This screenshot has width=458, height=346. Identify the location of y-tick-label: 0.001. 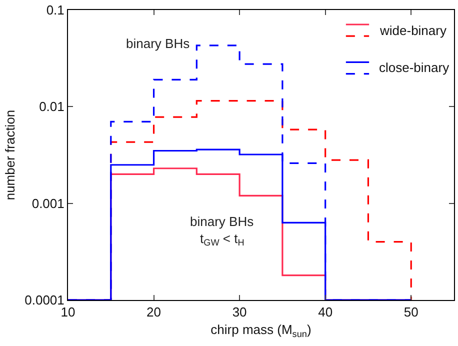
(48, 203).